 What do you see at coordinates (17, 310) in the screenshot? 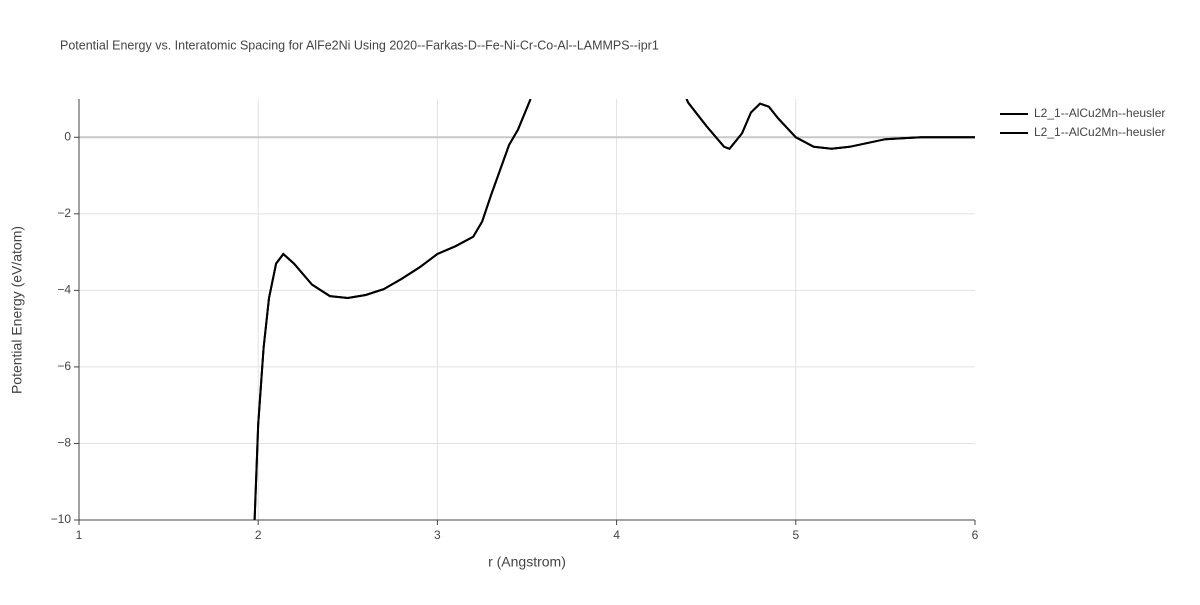
I see `y-axis-label: Potential Energy (eV/atom)` at bounding box center [17, 310].